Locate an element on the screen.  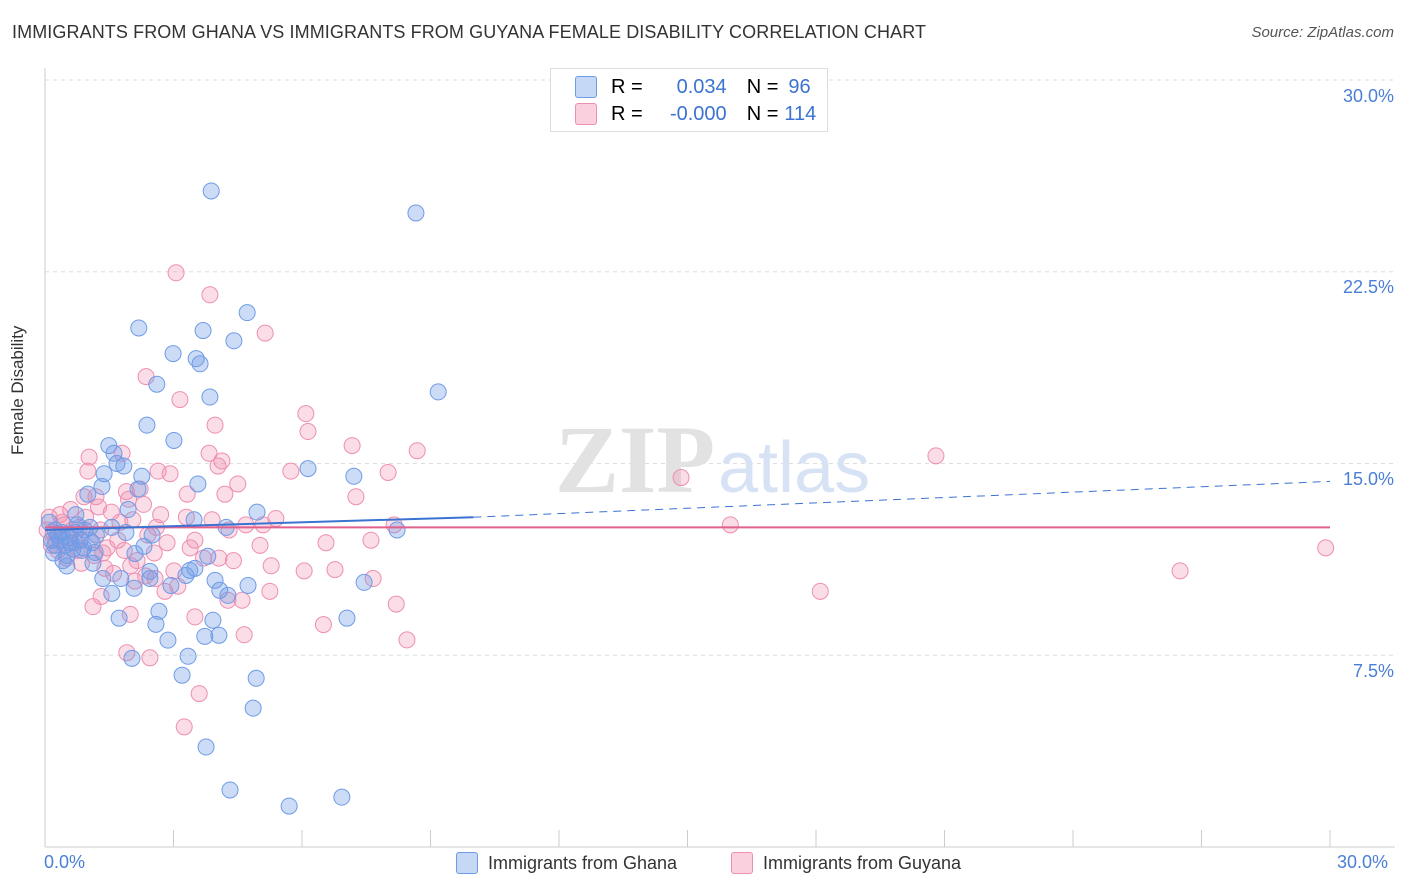
watermark-atlas: atlas is located at coordinates (794, 468).